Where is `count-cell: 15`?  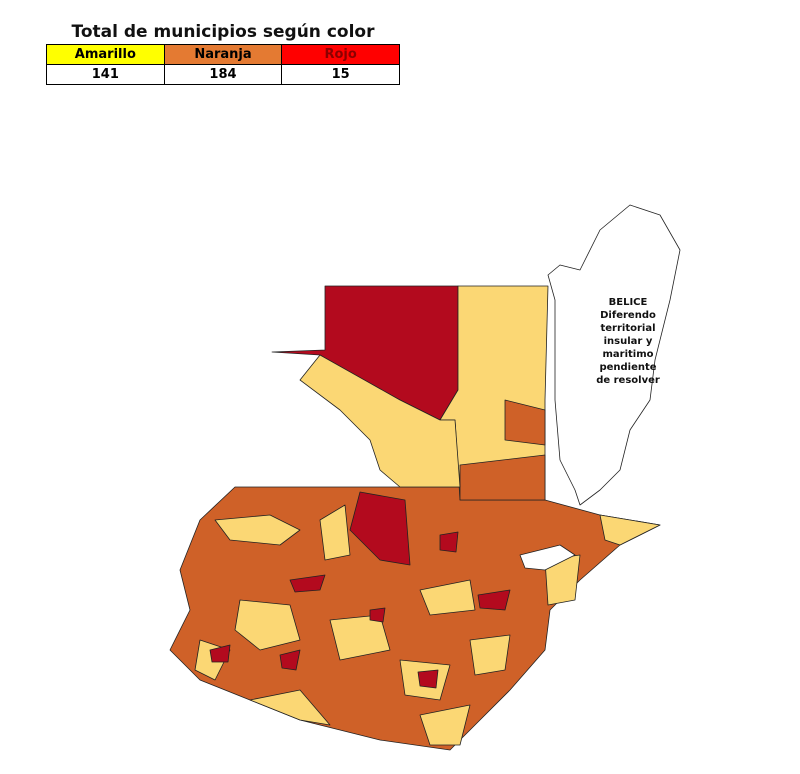 count-cell: 15 is located at coordinates (340, 74).